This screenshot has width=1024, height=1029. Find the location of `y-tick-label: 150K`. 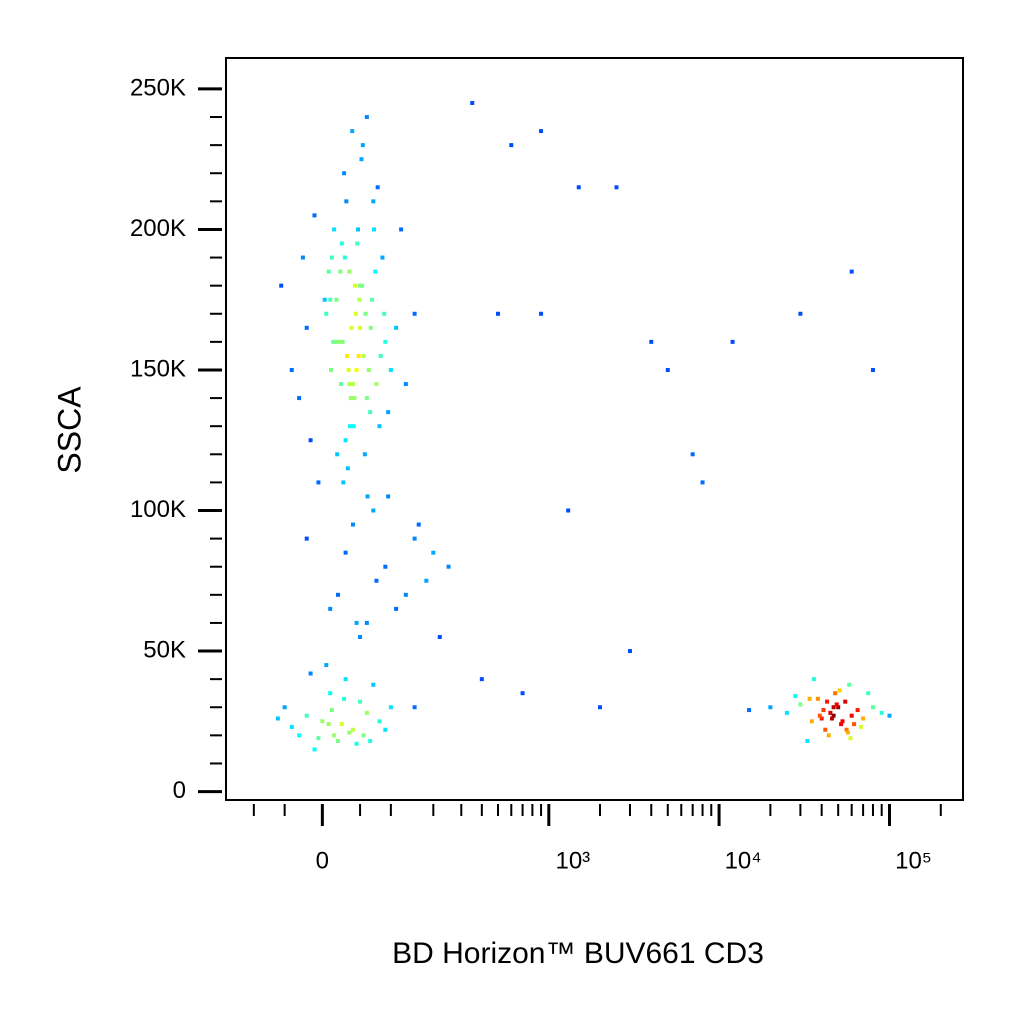

y-tick-label: 150K is located at coordinates (158, 368).